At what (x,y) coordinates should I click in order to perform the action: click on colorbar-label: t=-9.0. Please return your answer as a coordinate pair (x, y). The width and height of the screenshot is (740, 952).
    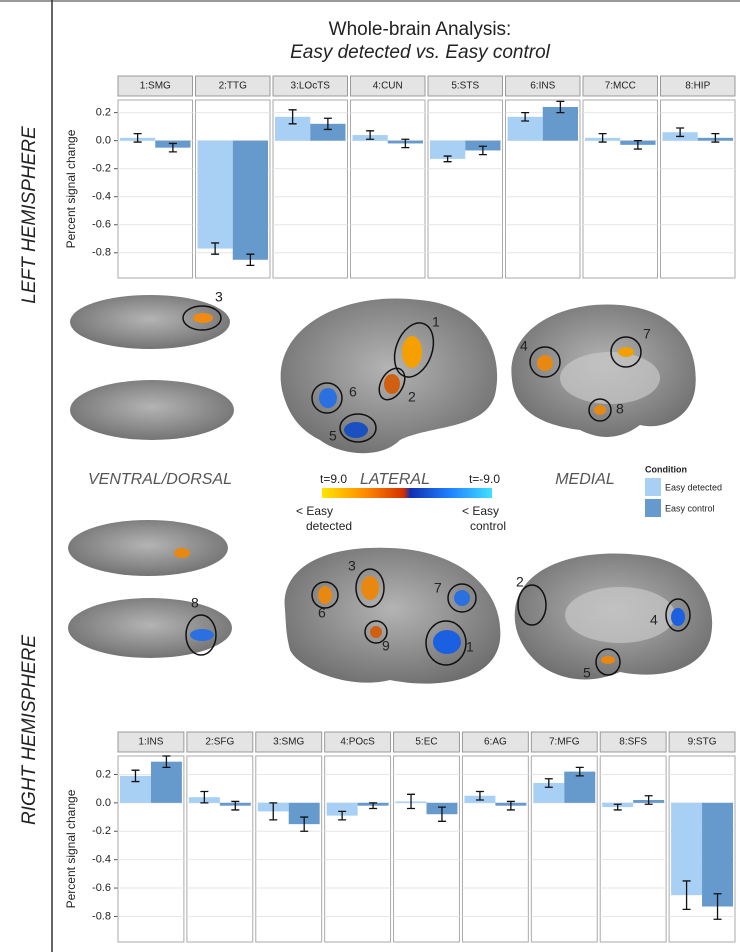
    Looking at the image, I should click on (484, 479).